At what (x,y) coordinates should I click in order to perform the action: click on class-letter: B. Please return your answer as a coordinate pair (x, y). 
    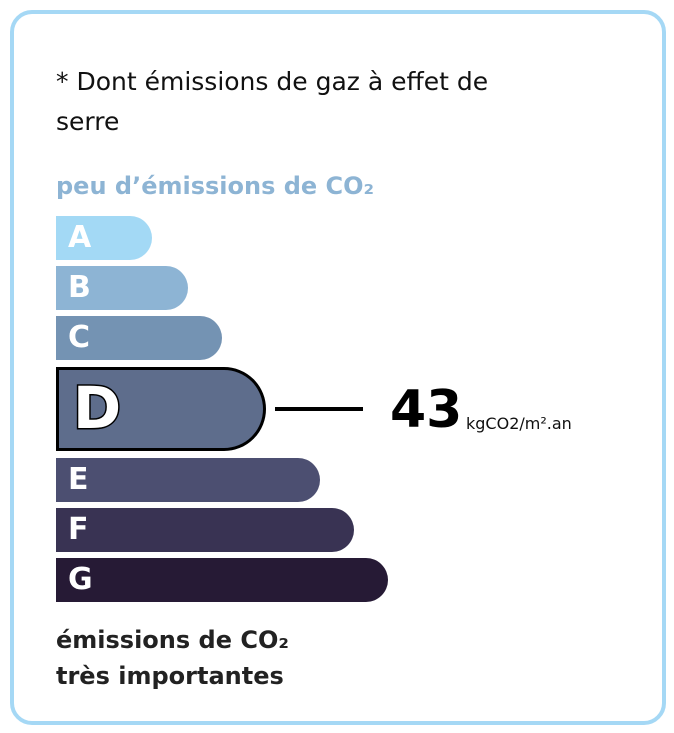
    Looking at the image, I should click on (79, 287).